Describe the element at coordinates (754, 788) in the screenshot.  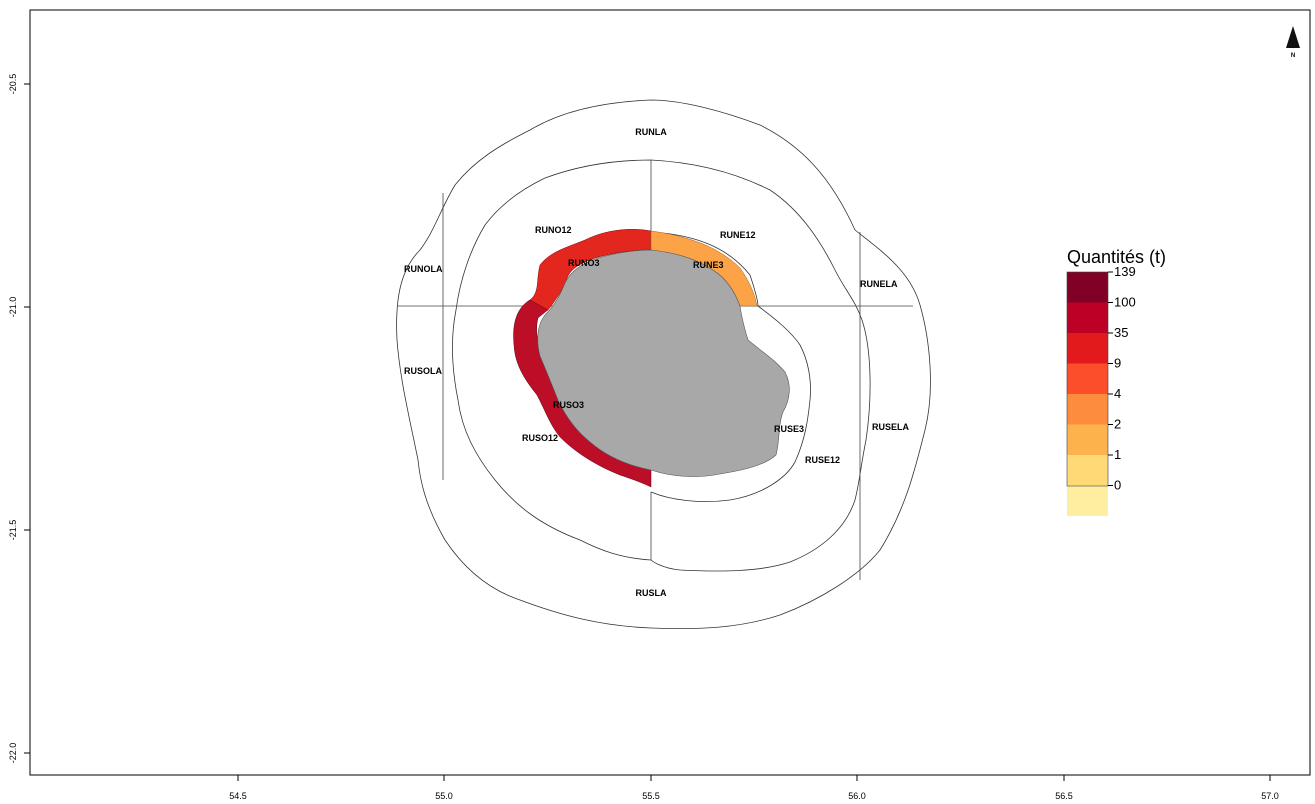
I see `x-axis: 54.5 55.0 55.5 56.0 56.5 57.0` at that location.